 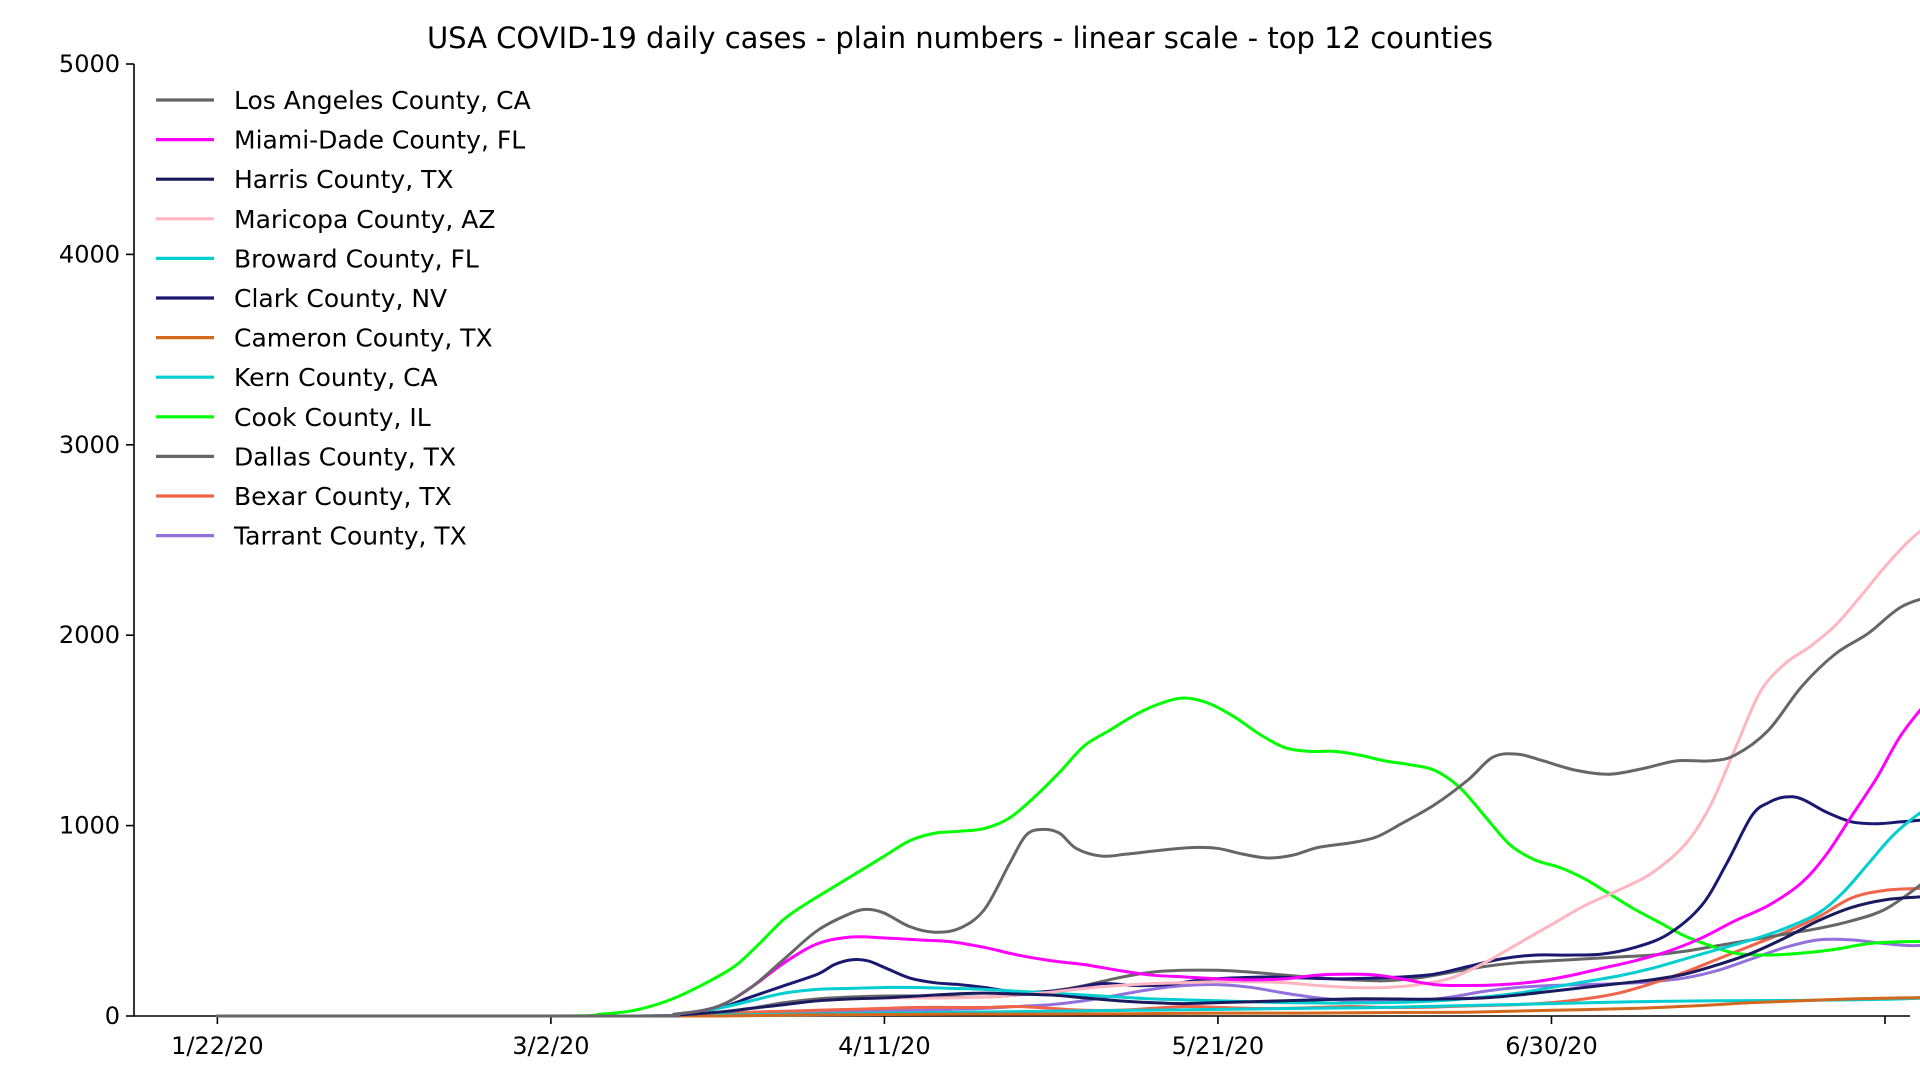 What do you see at coordinates (356, 258) in the screenshot?
I see `legend-label: Broward County, FL` at bounding box center [356, 258].